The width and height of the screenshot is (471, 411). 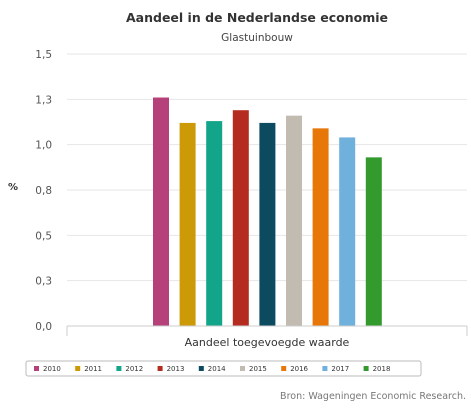 I want to click on bar-2018, so click(x=373, y=241).